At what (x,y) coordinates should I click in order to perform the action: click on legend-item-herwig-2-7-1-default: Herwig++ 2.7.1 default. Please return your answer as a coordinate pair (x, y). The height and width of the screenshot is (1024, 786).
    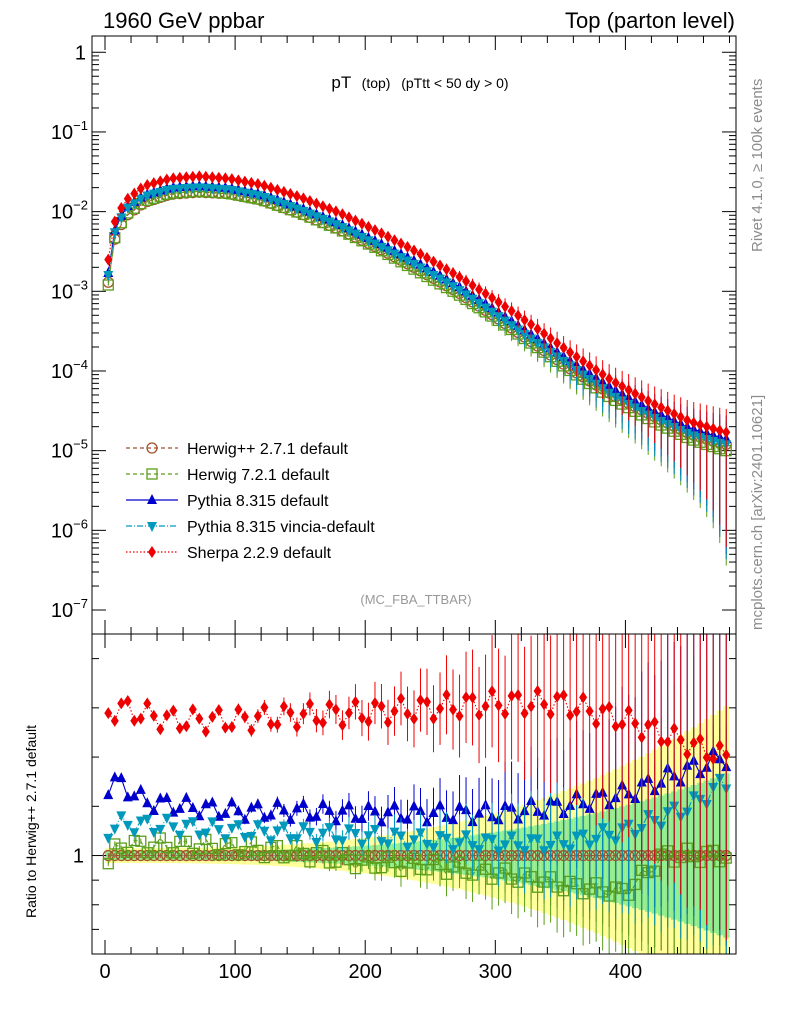
    Looking at the image, I should click on (237, 449).